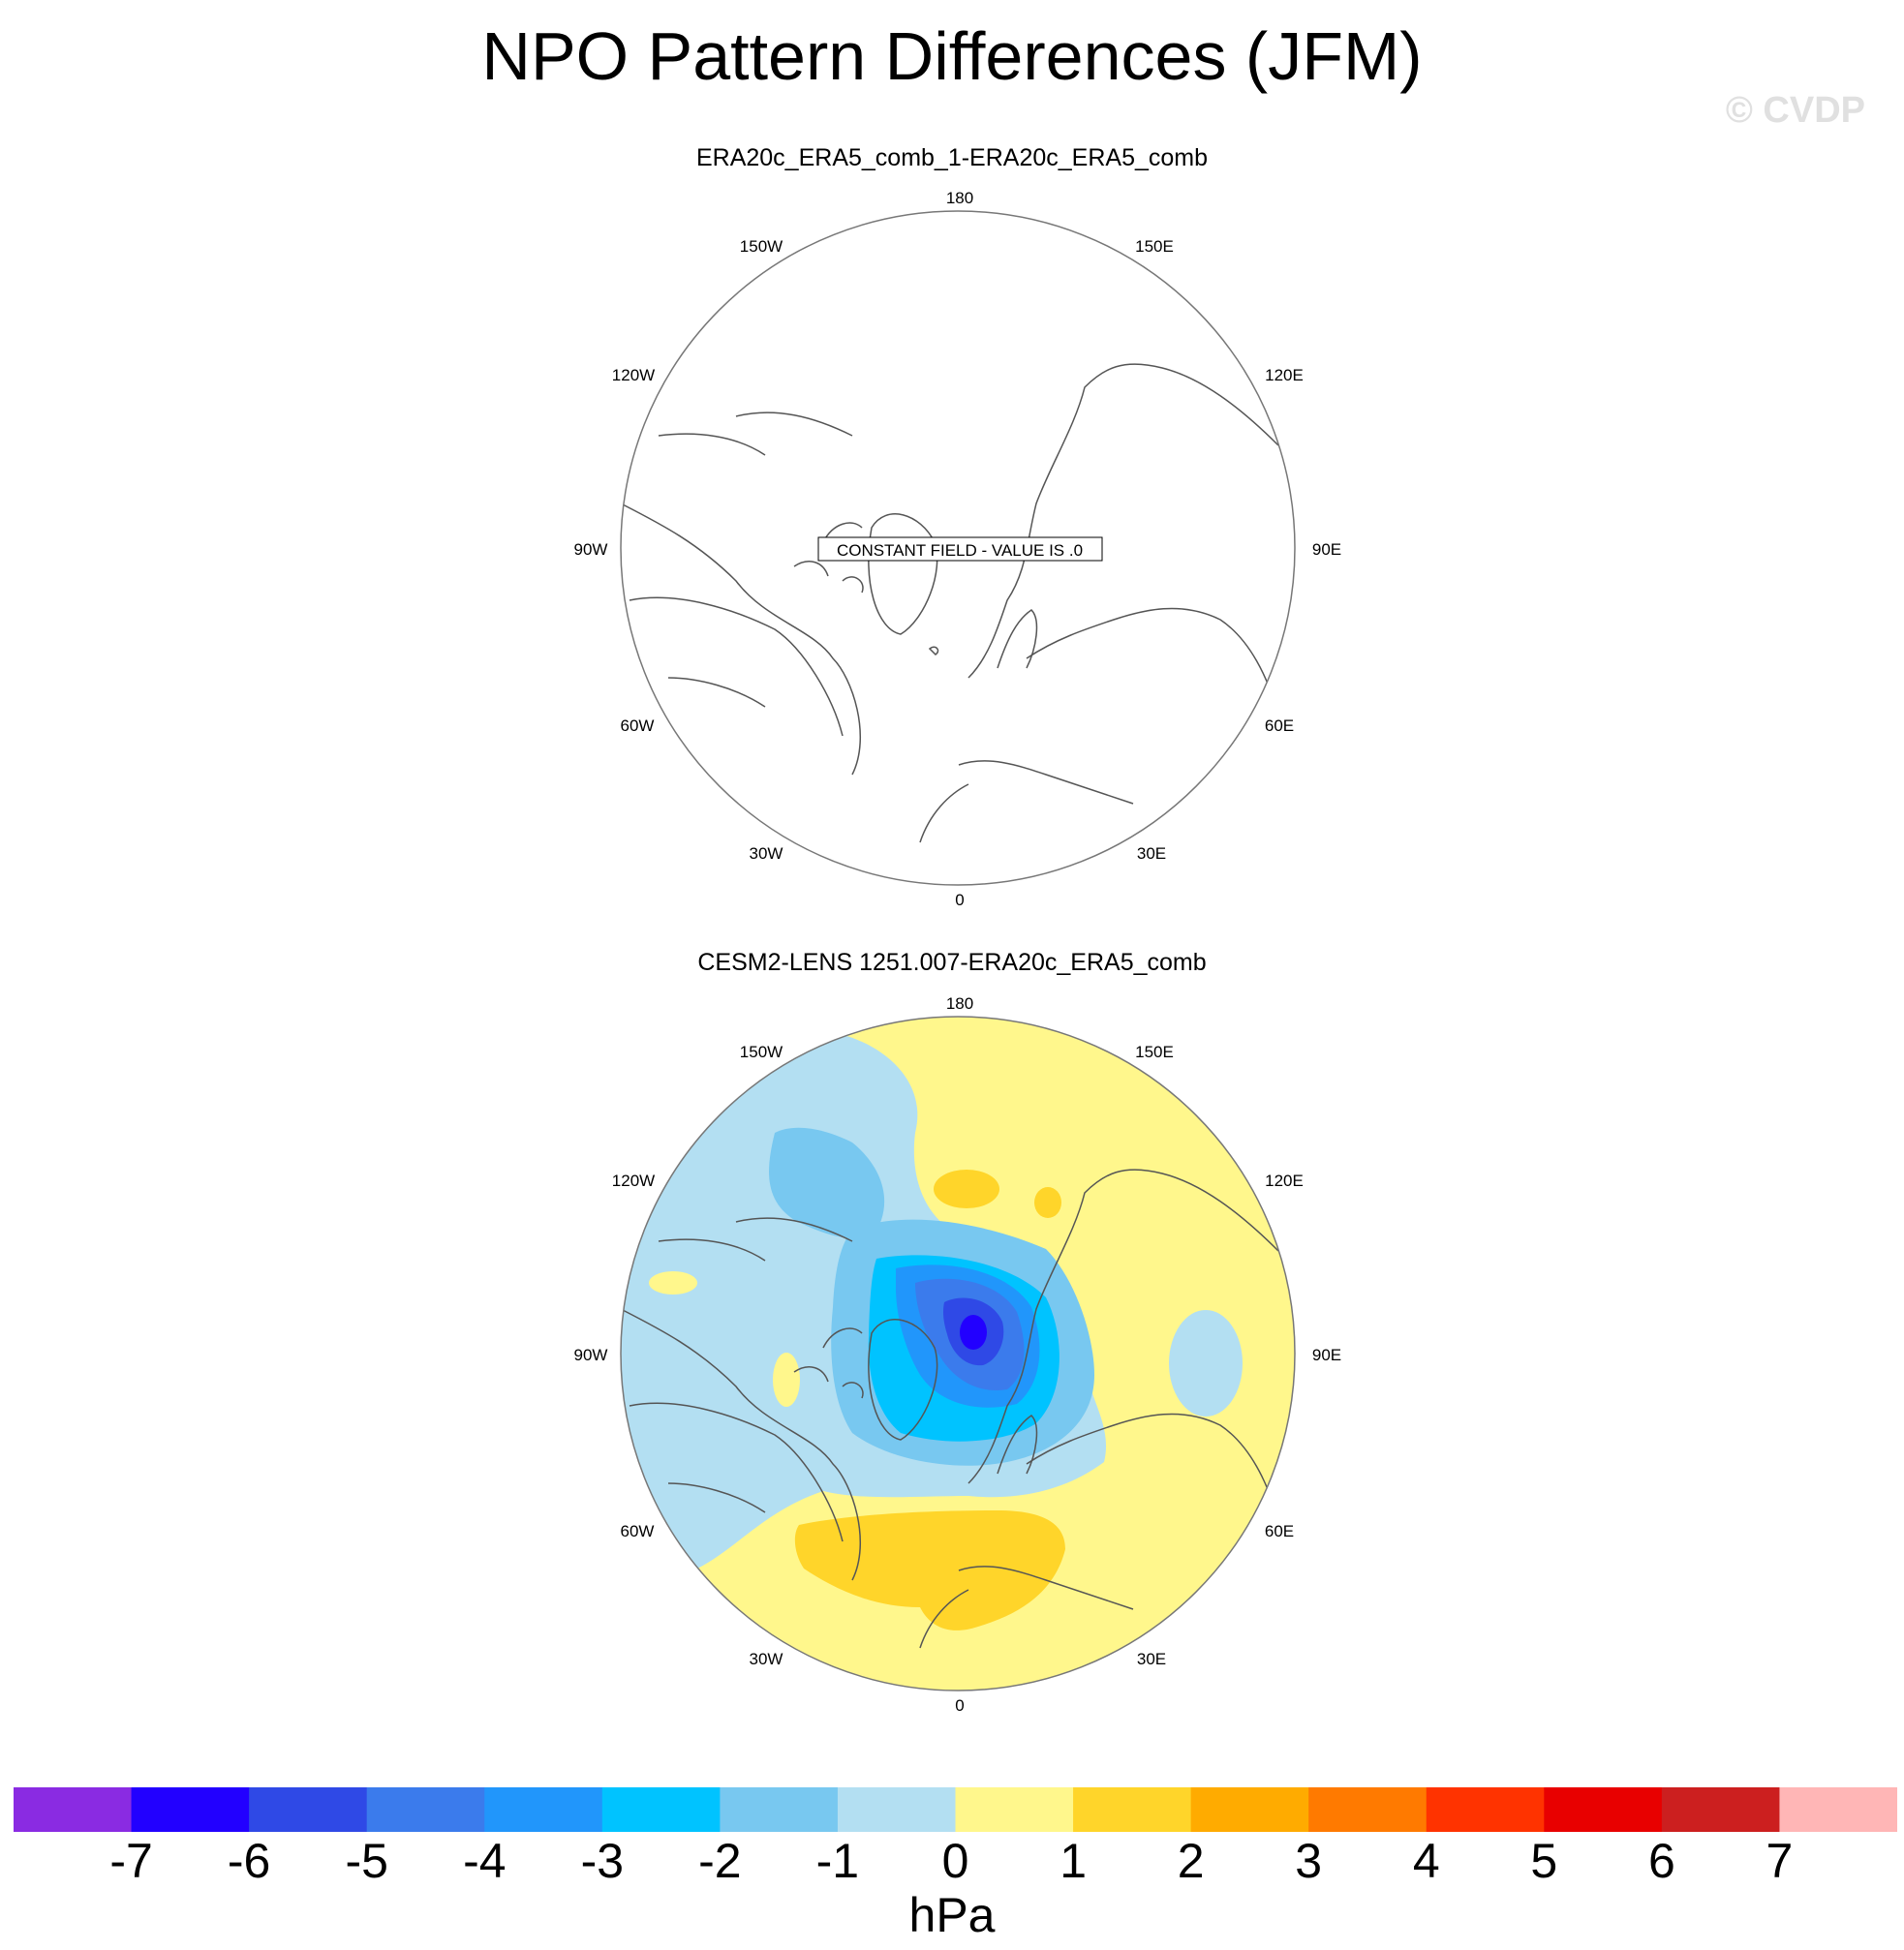  Describe the element at coordinates (952, 962) in the screenshot. I see `panel2-title: CESM2-LENS 1251.007-ERA20c_ERA5_comb` at that location.